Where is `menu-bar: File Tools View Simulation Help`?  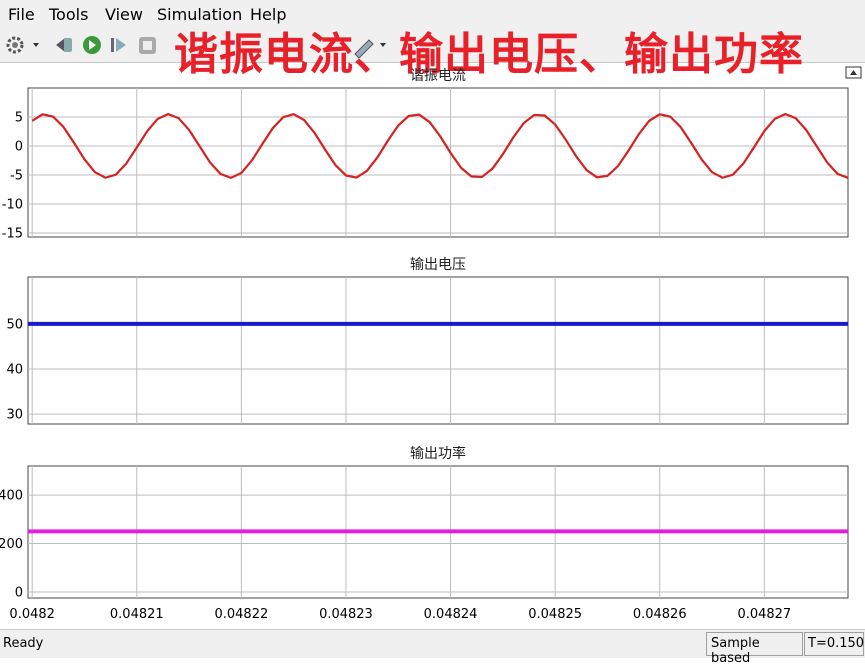
menu-bar: File Tools View Simulation Help is located at coordinates (432, 14).